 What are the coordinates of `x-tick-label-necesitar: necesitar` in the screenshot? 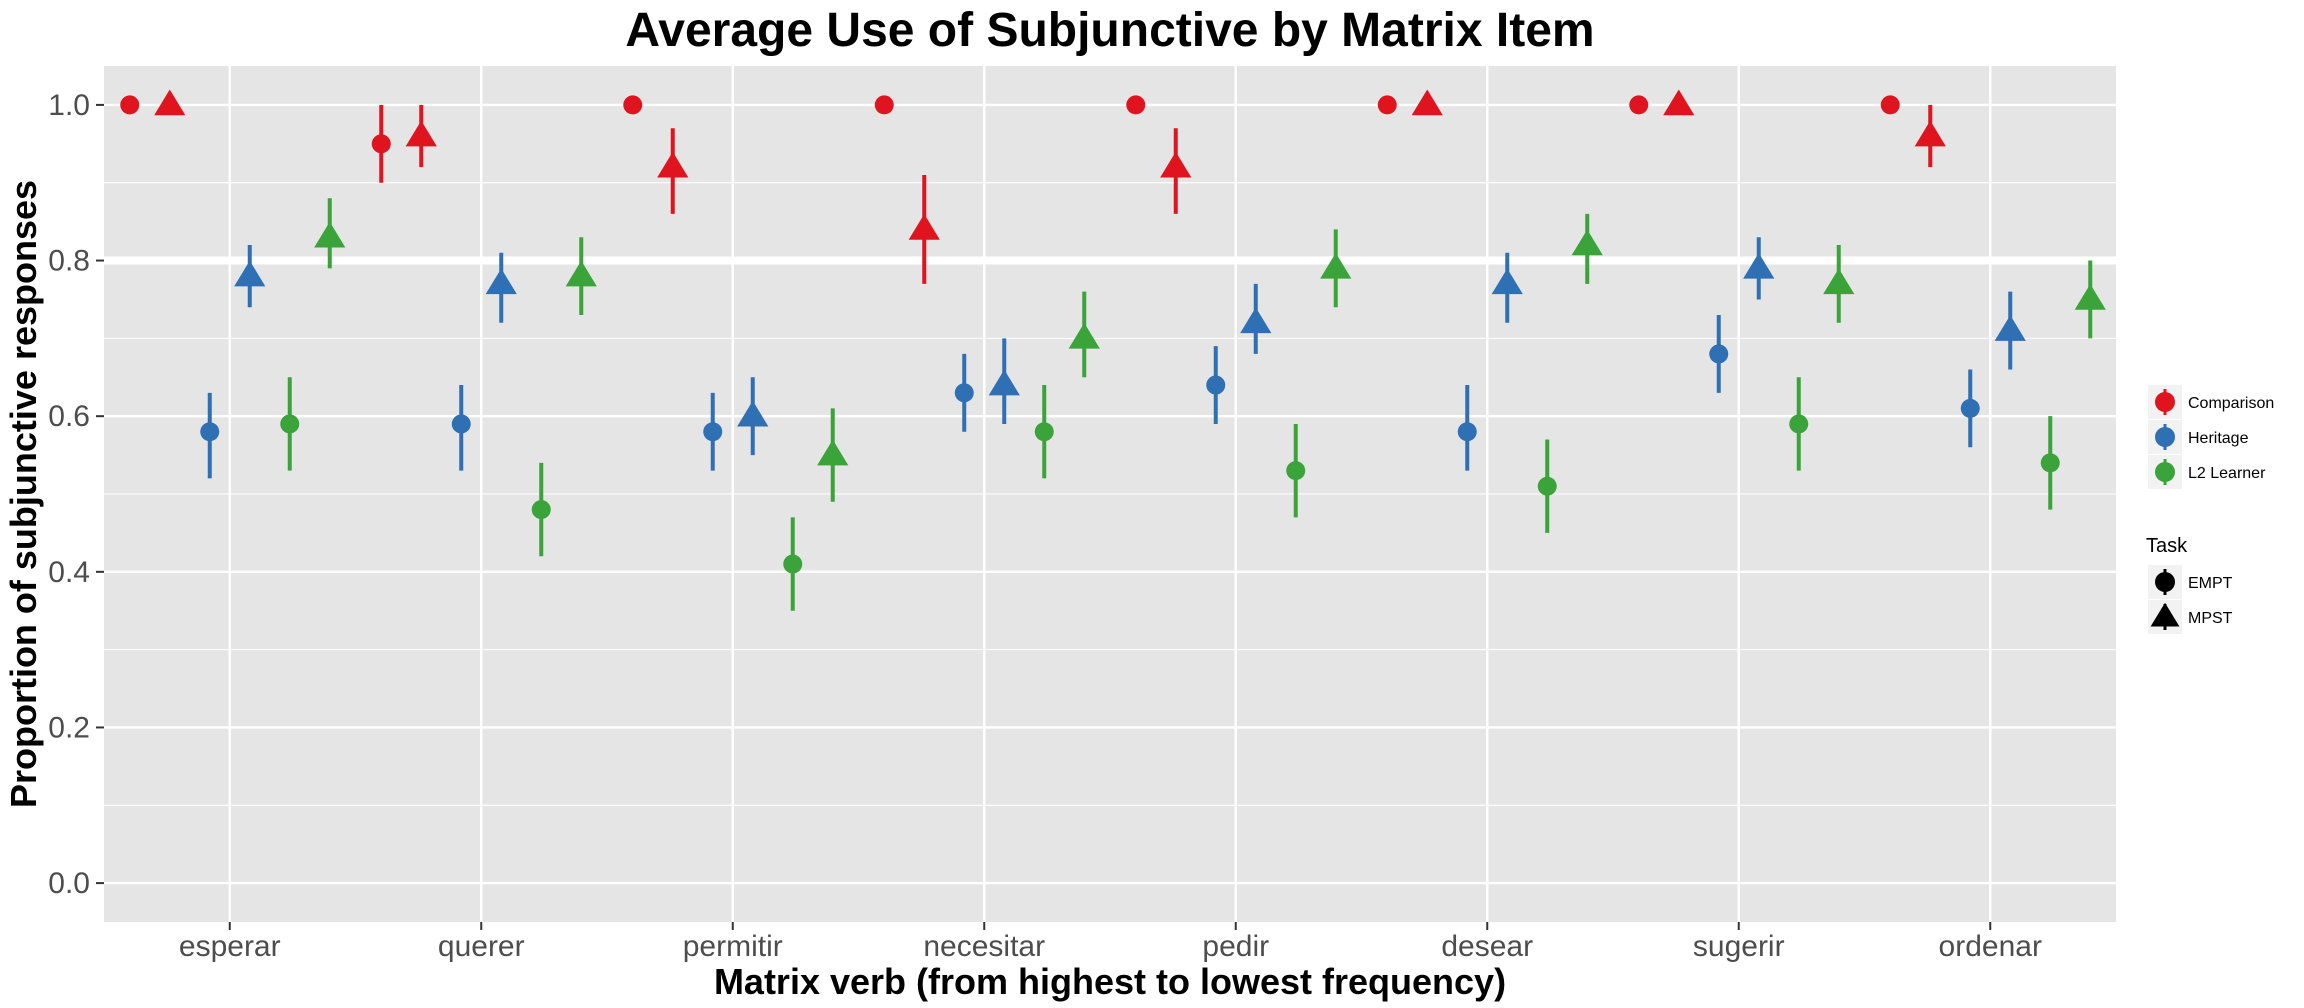 It's located at (984, 946).